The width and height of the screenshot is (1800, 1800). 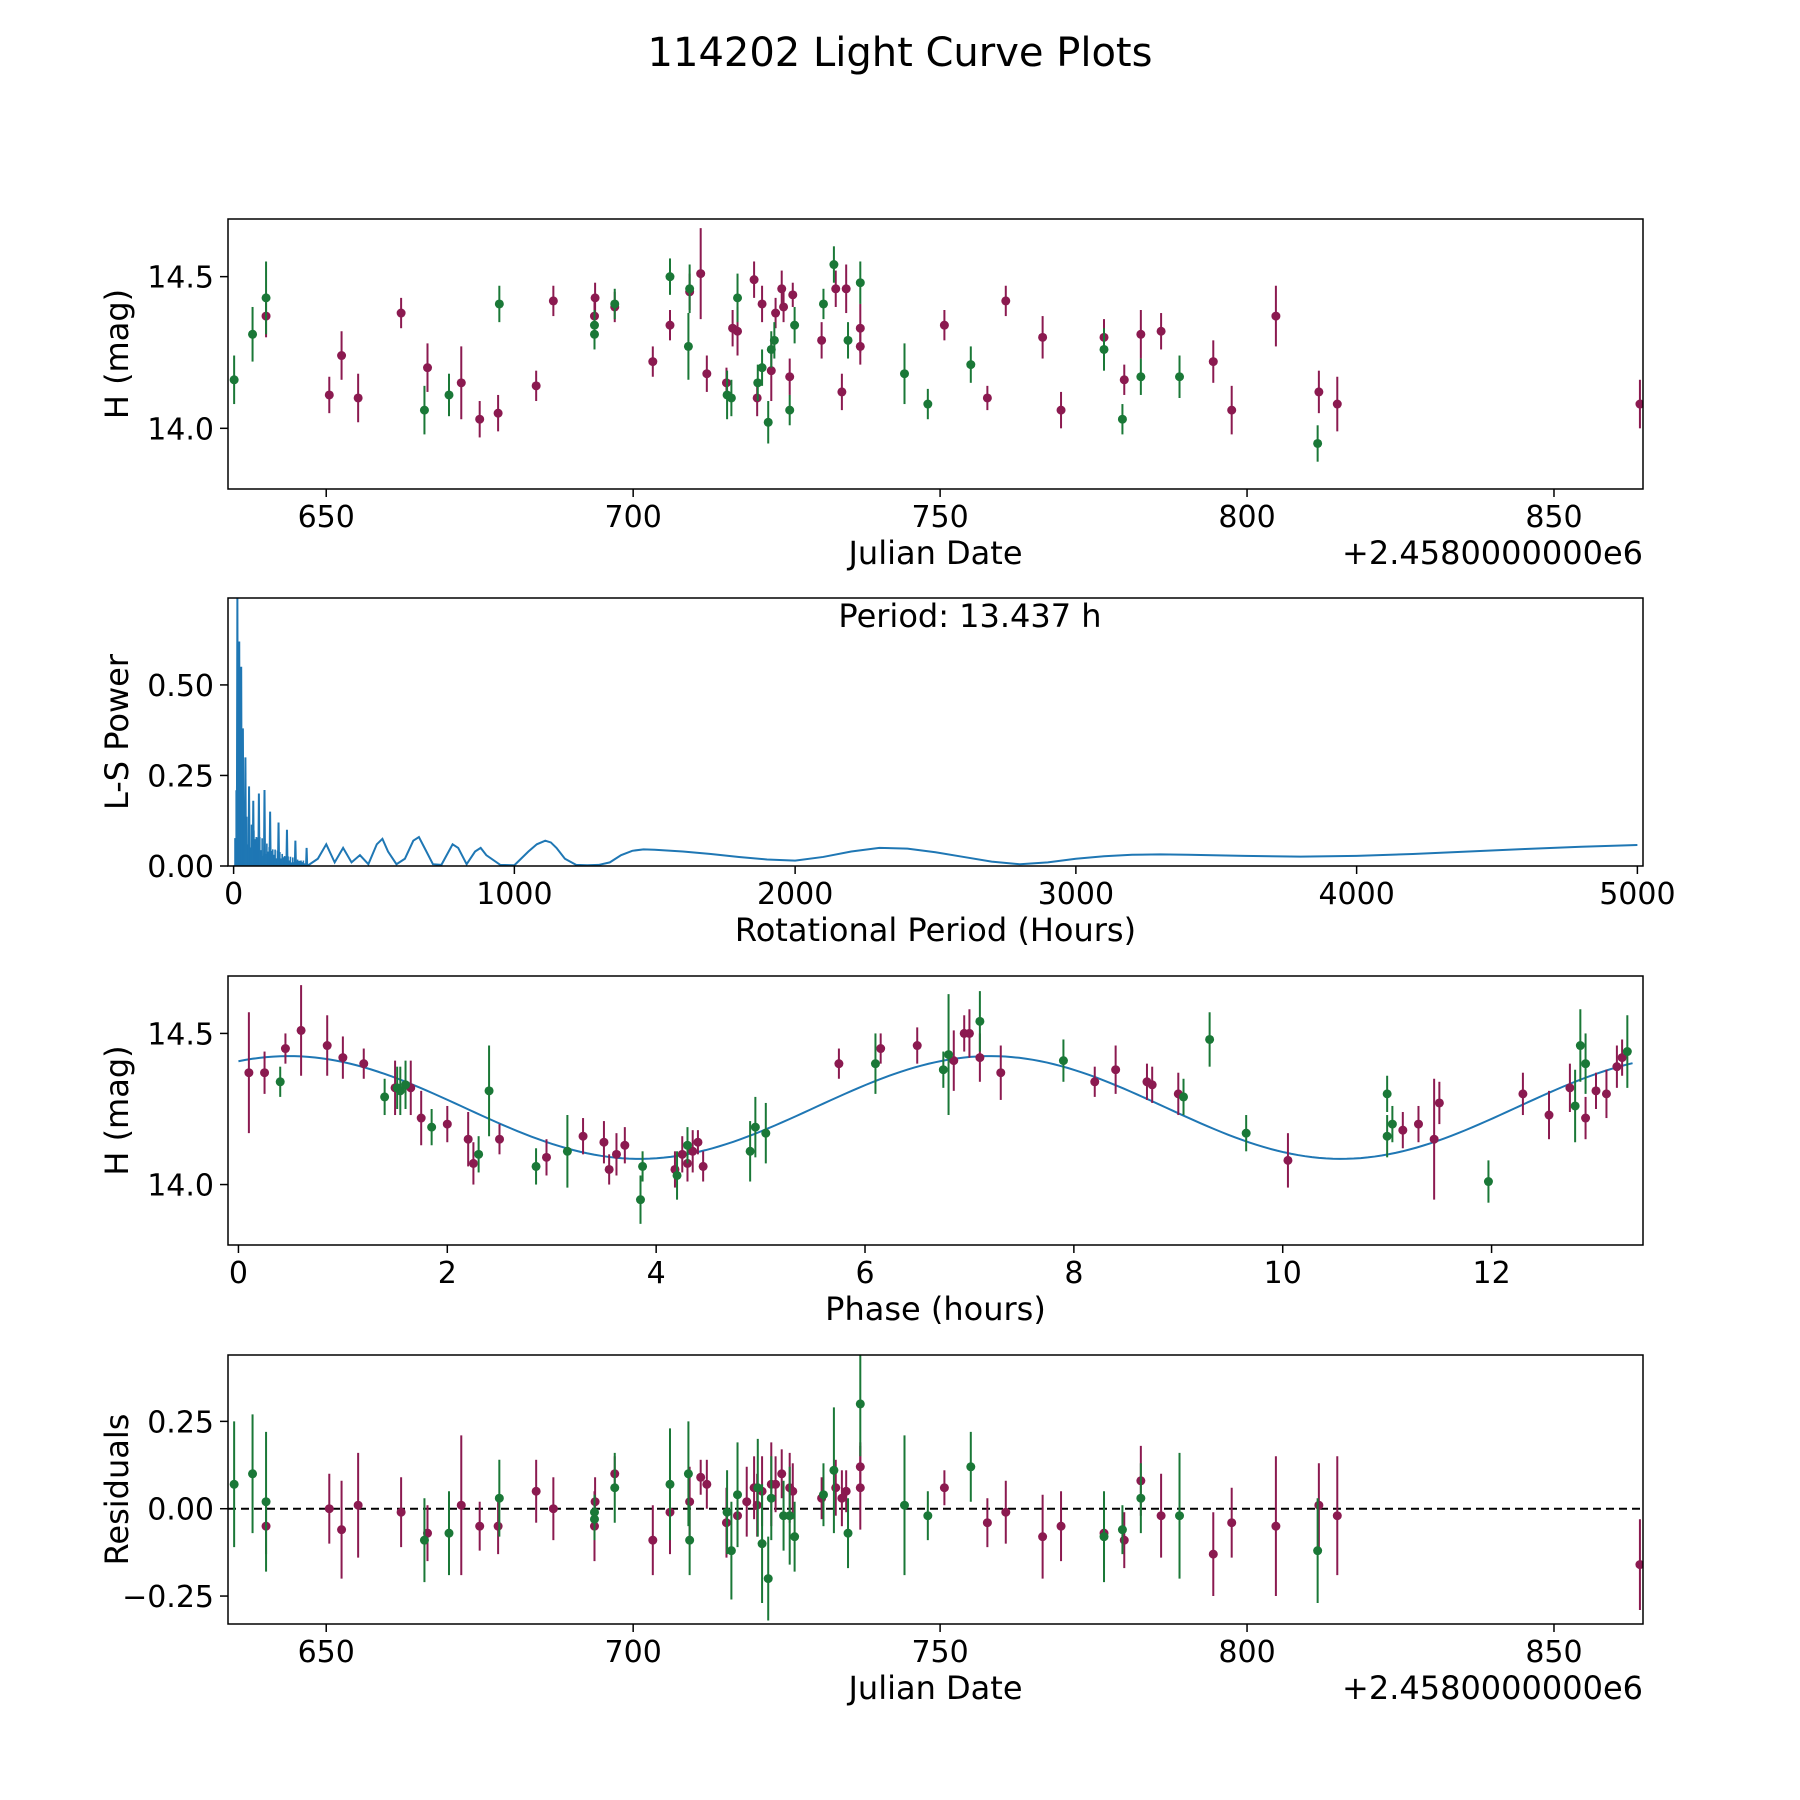 What do you see at coordinates (633, 1652) in the screenshot?
I see `x-tick-label: 700` at bounding box center [633, 1652].